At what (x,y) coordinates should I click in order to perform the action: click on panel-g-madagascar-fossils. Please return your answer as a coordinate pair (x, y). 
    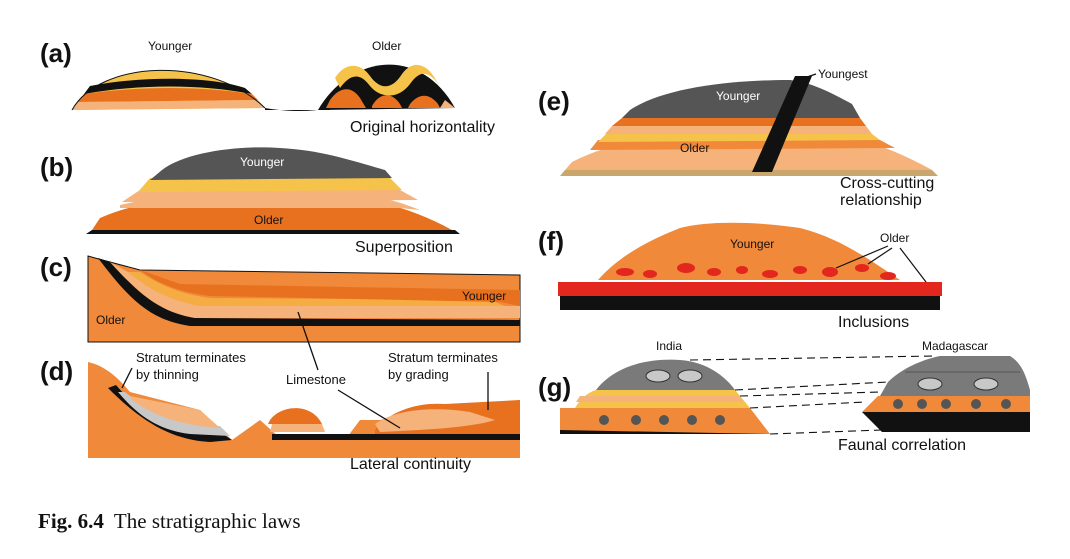
    Looking at the image, I should click on (952, 393).